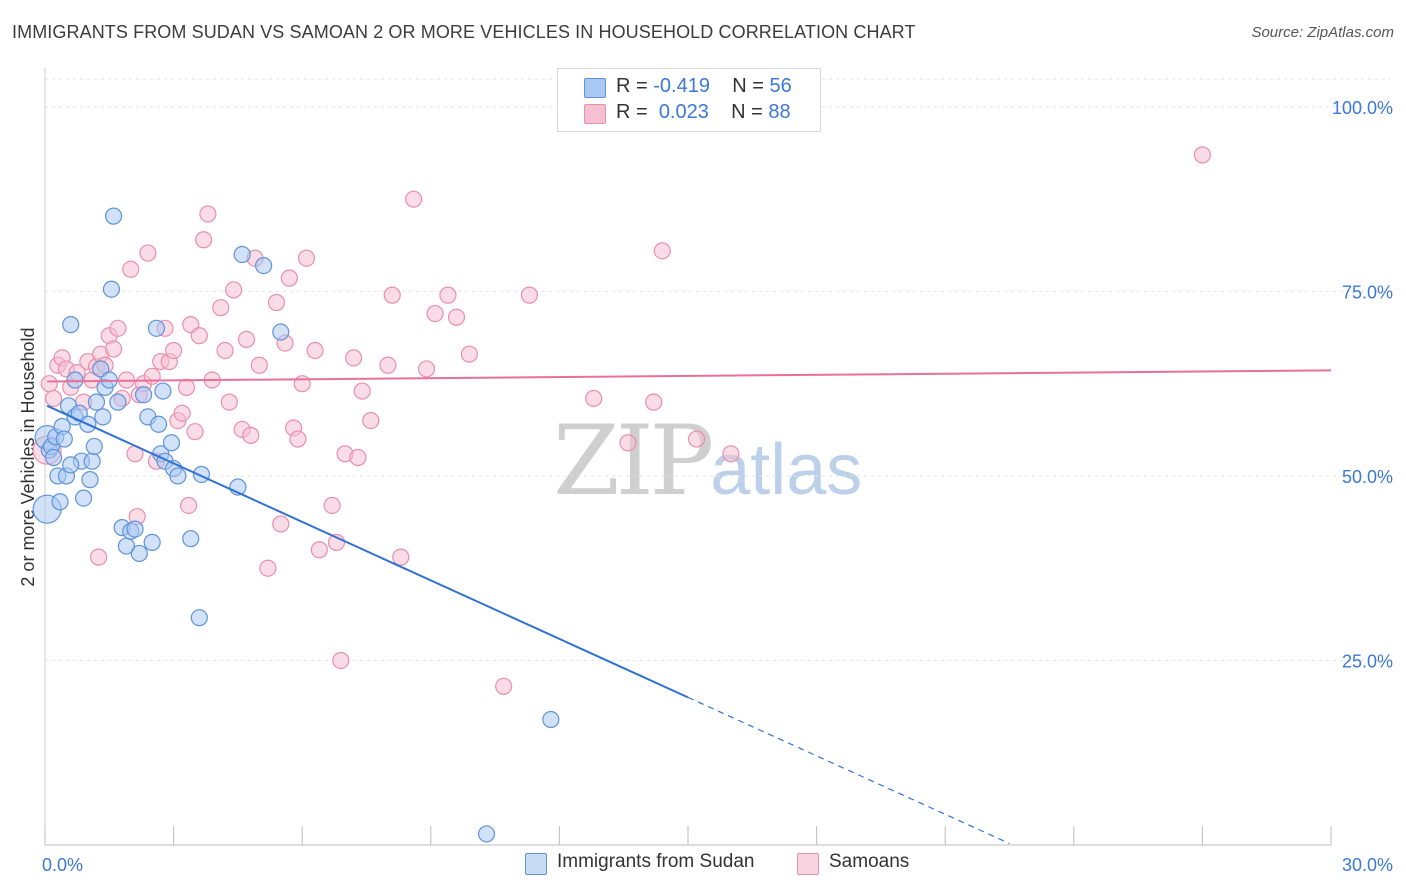 The height and width of the screenshot is (892, 1406). What do you see at coordinates (536, 864) in the screenshot?
I see `legend-swatch-sudan` at bounding box center [536, 864].